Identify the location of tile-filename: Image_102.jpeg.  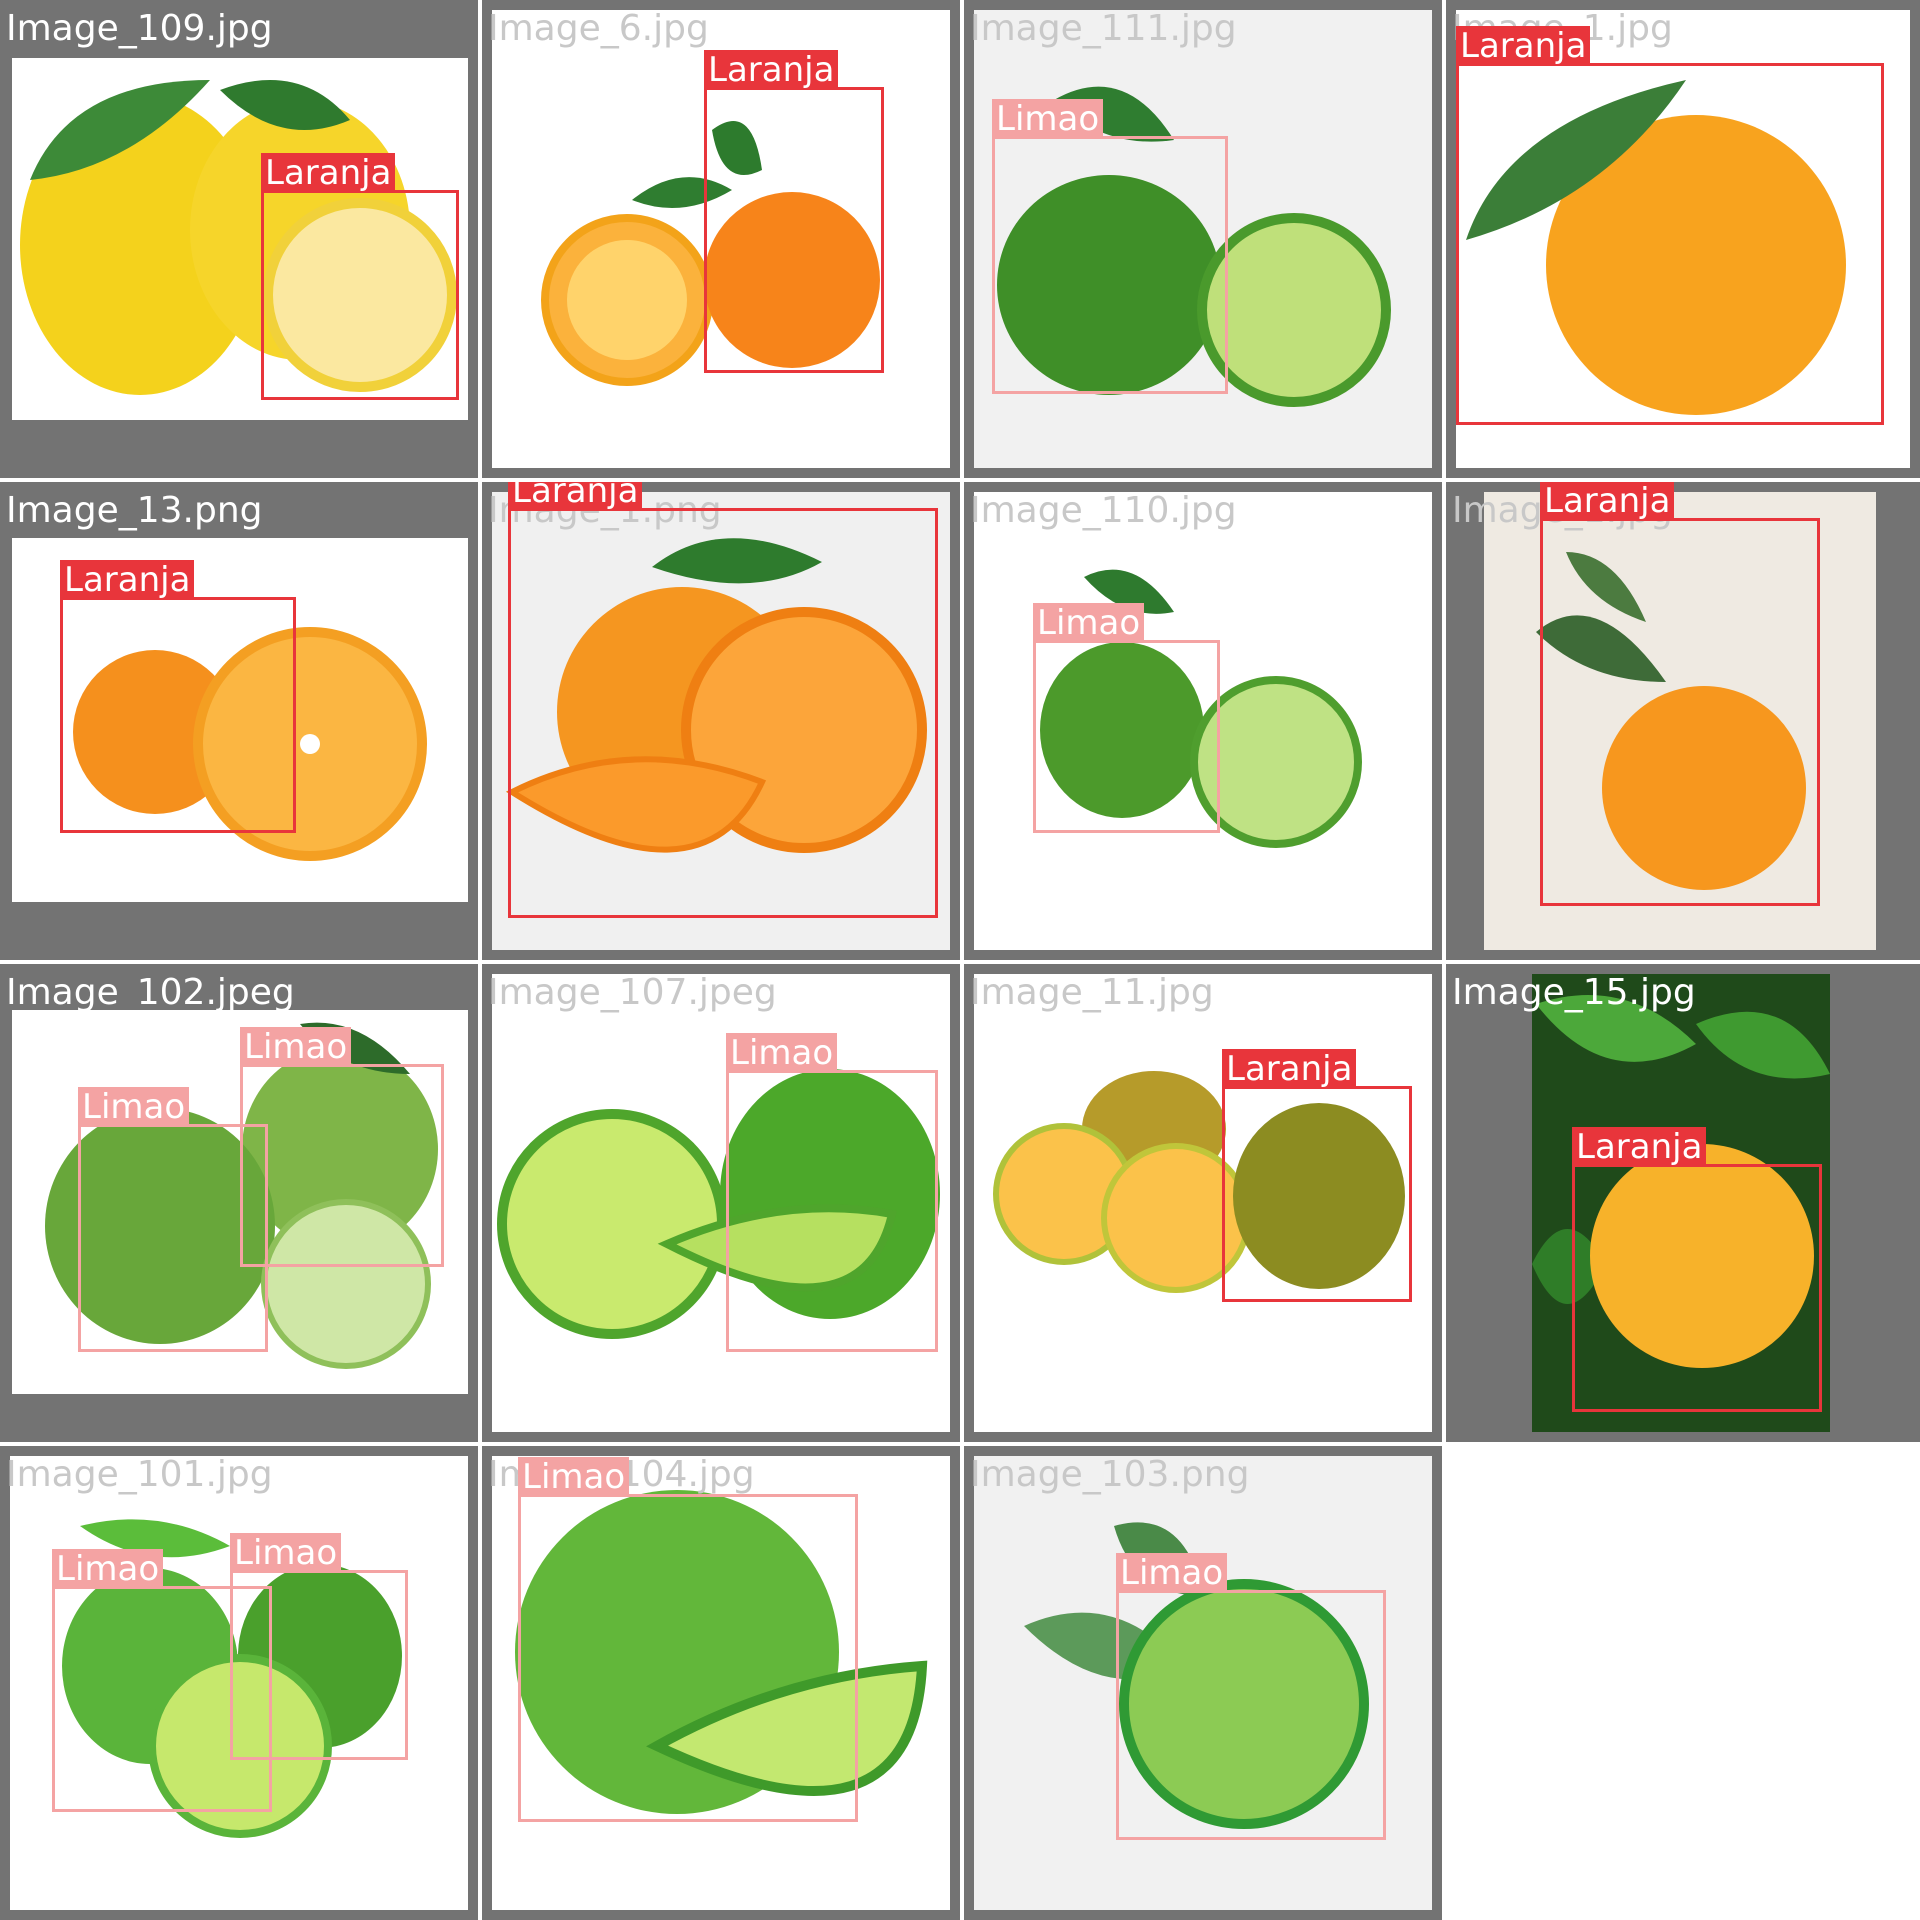
(150, 992).